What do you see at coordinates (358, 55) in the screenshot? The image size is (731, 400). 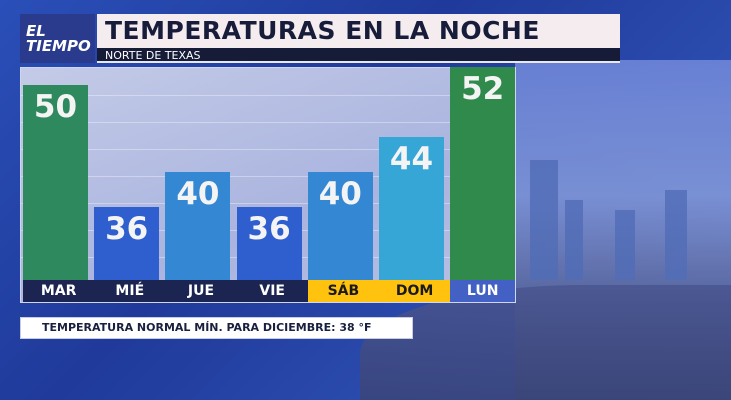 I see `subtitle: NORTE DE TEXAS` at bounding box center [358, 55].